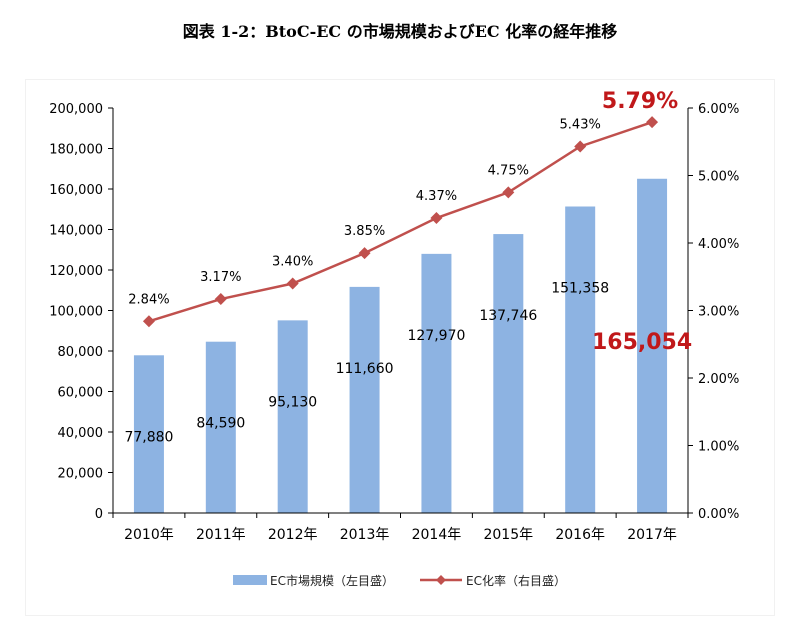  Describe the element at coordinates (580, 289) in the screenshot. I see `bar-value-label: 151,358` at that location.